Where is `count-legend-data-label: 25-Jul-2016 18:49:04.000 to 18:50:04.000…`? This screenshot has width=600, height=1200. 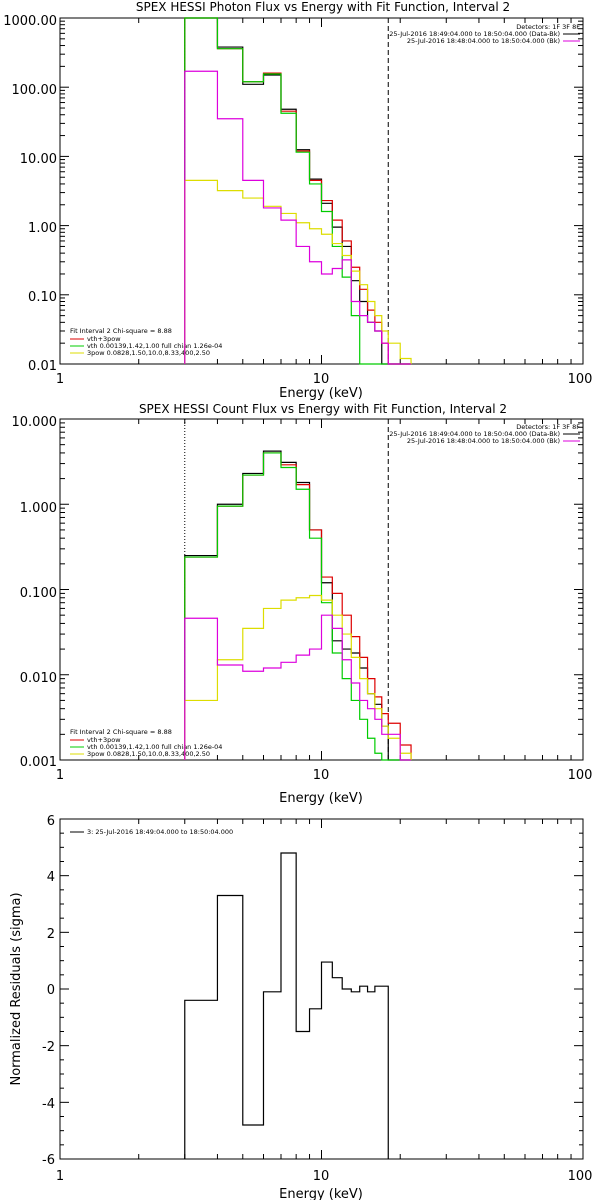 count-legend-data-label: 25-Jul-2016 18:49:04.000 to 18:50:04.000… is located at coordinates (474, 434).